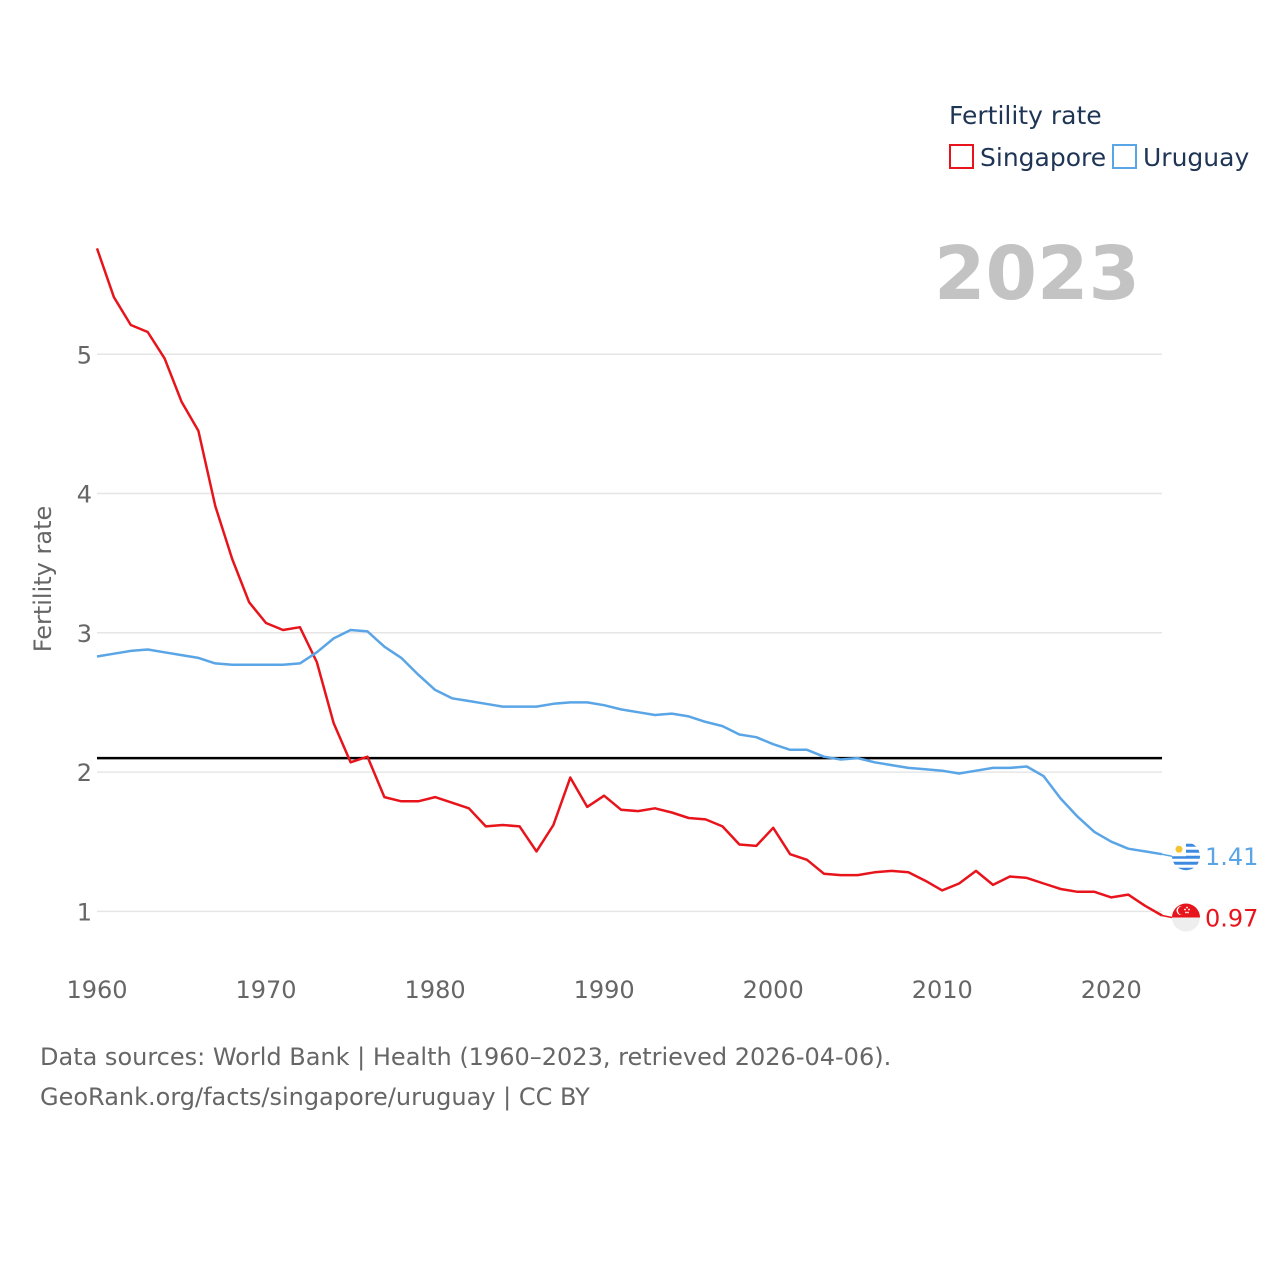 The width and height of the screenshot is (1280, 1280). What do you see at coordinates (1231, 857) in the screenshot?
I see `end-value-uruguay: 1.41` at bounding box center [1231, 857].